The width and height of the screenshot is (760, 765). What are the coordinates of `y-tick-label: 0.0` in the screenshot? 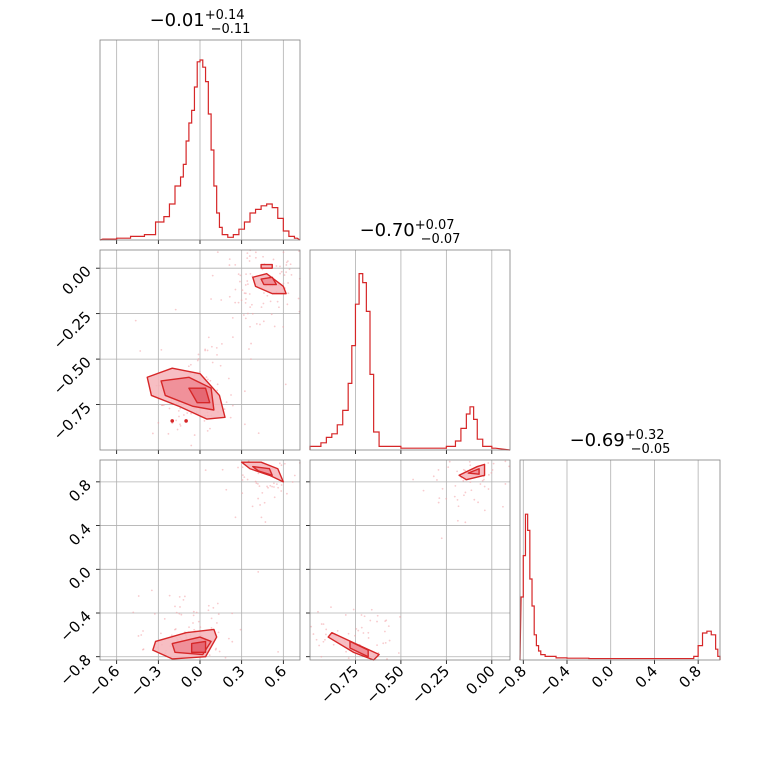 It's located at (80, 578).